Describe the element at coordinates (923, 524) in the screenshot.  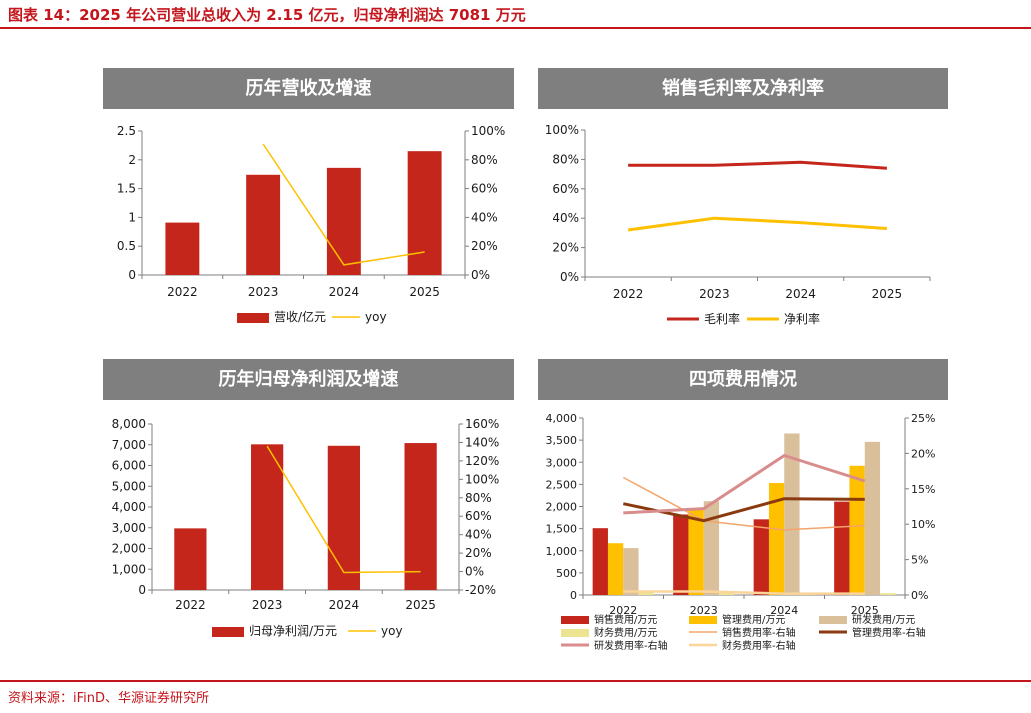
I see `y2-tick-label: 10%` at that location.